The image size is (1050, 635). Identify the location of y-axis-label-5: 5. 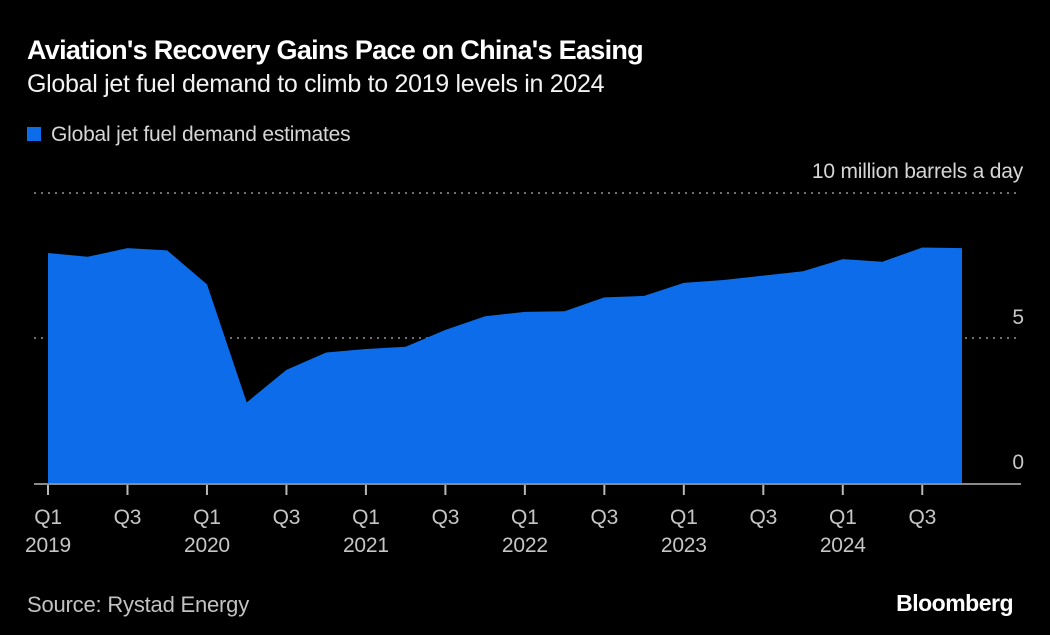
(1018, 317).